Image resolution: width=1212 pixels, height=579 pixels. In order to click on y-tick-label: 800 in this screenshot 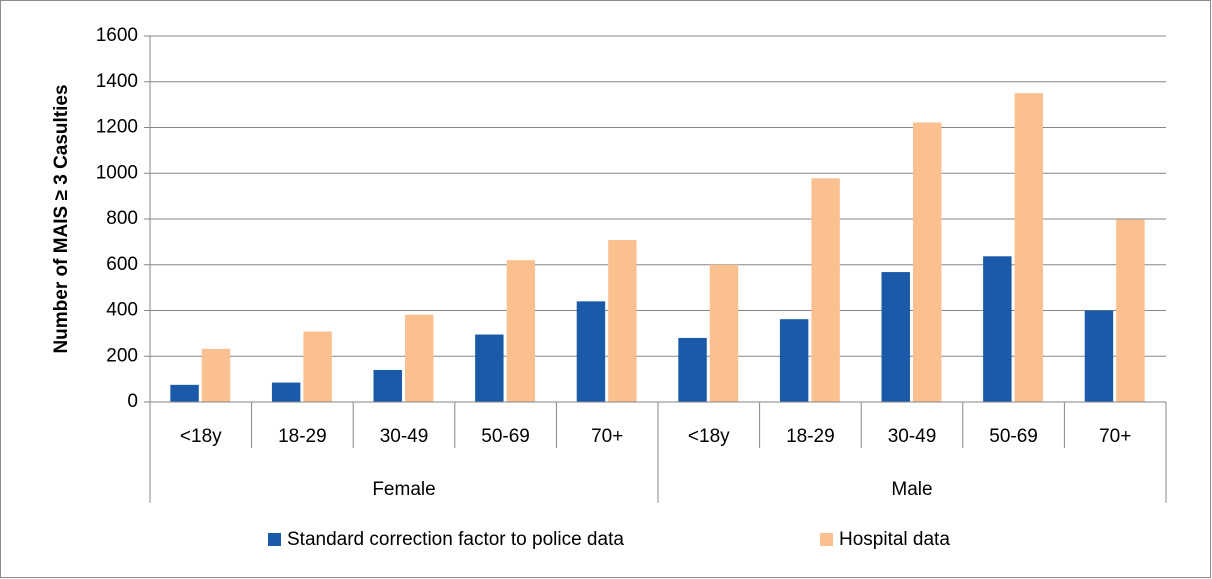, I will do `click(122, 218)`.